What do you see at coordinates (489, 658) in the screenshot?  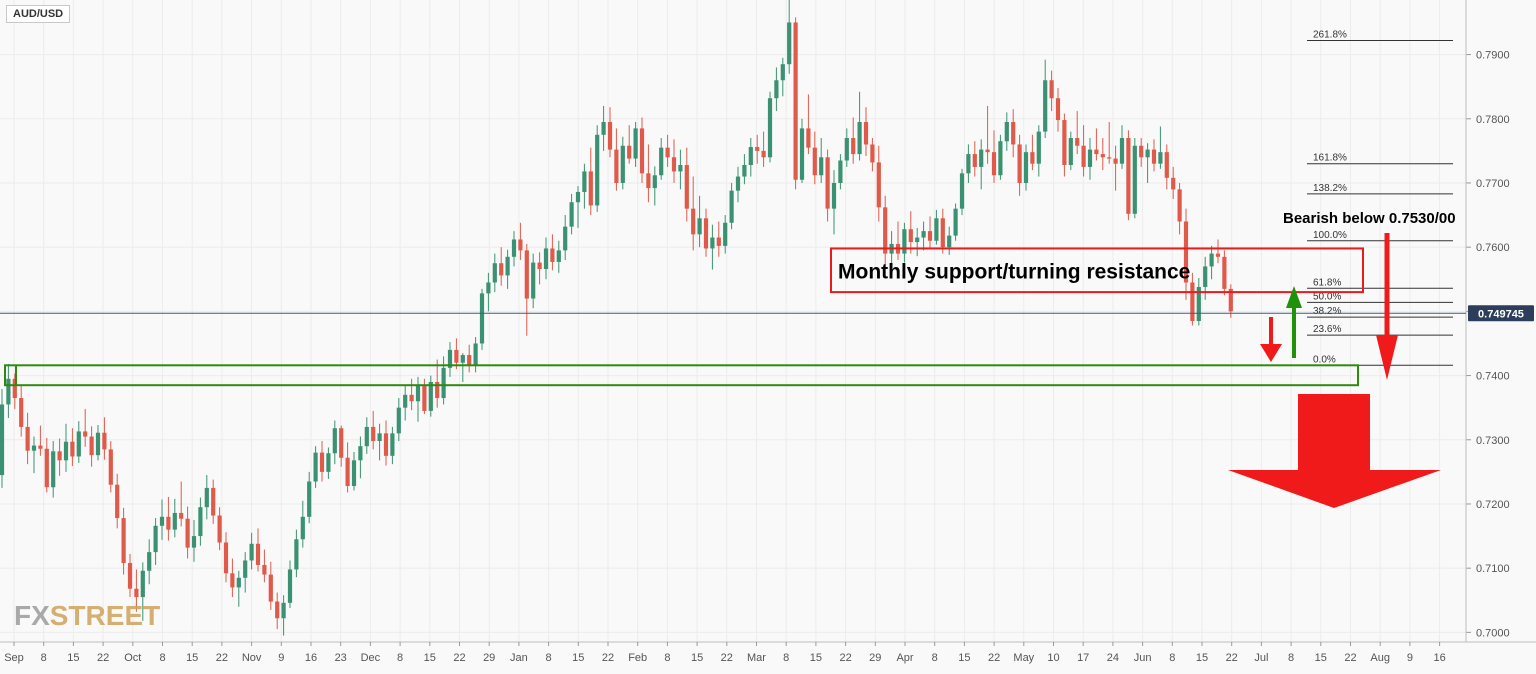 I see `x-tick-label: 29` at bounding box center [489, 658].